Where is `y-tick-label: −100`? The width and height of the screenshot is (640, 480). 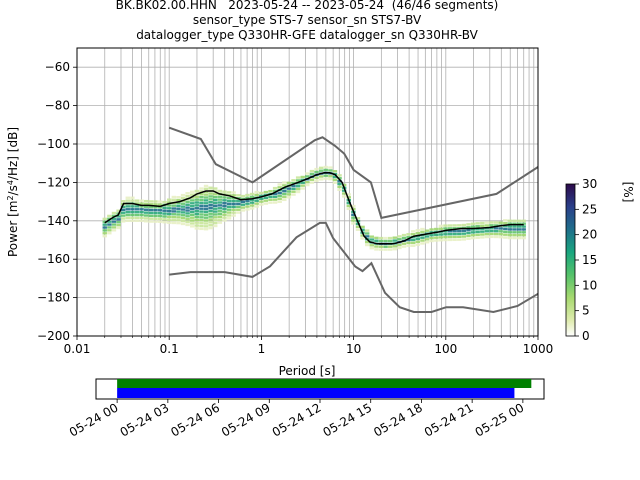 y-tick-label: −100 is located at coordinates (53, 144).